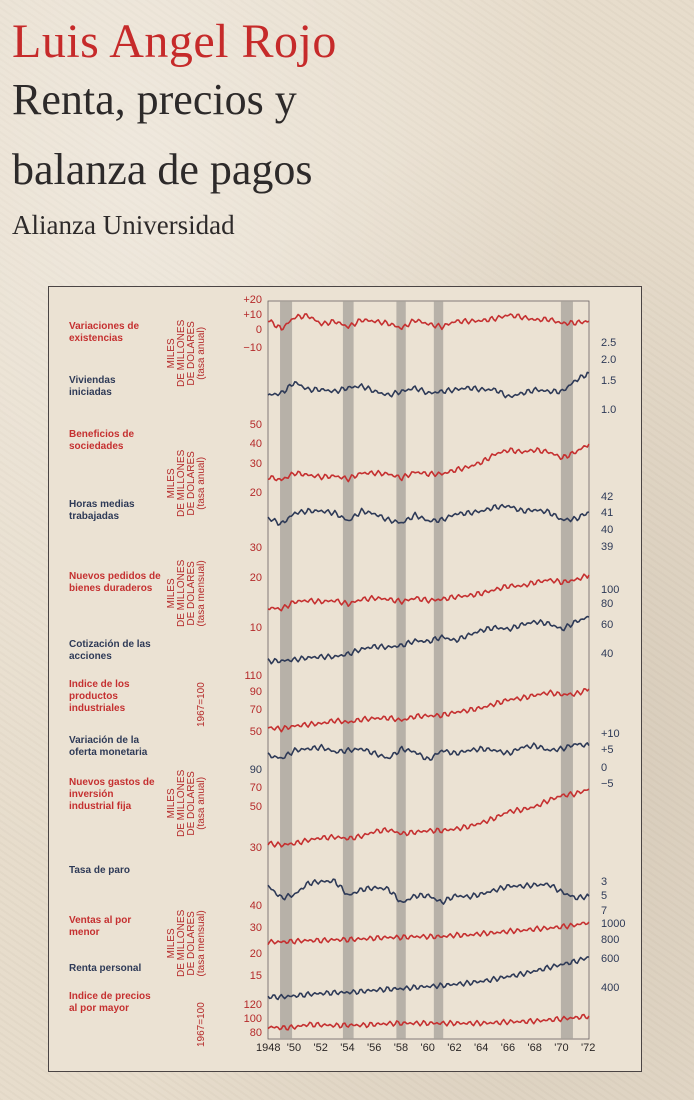  What do you see at coordinates (255, 628) in the screenshot?
I see `left-axis-tick: 10` at bounding box center [255, 628].